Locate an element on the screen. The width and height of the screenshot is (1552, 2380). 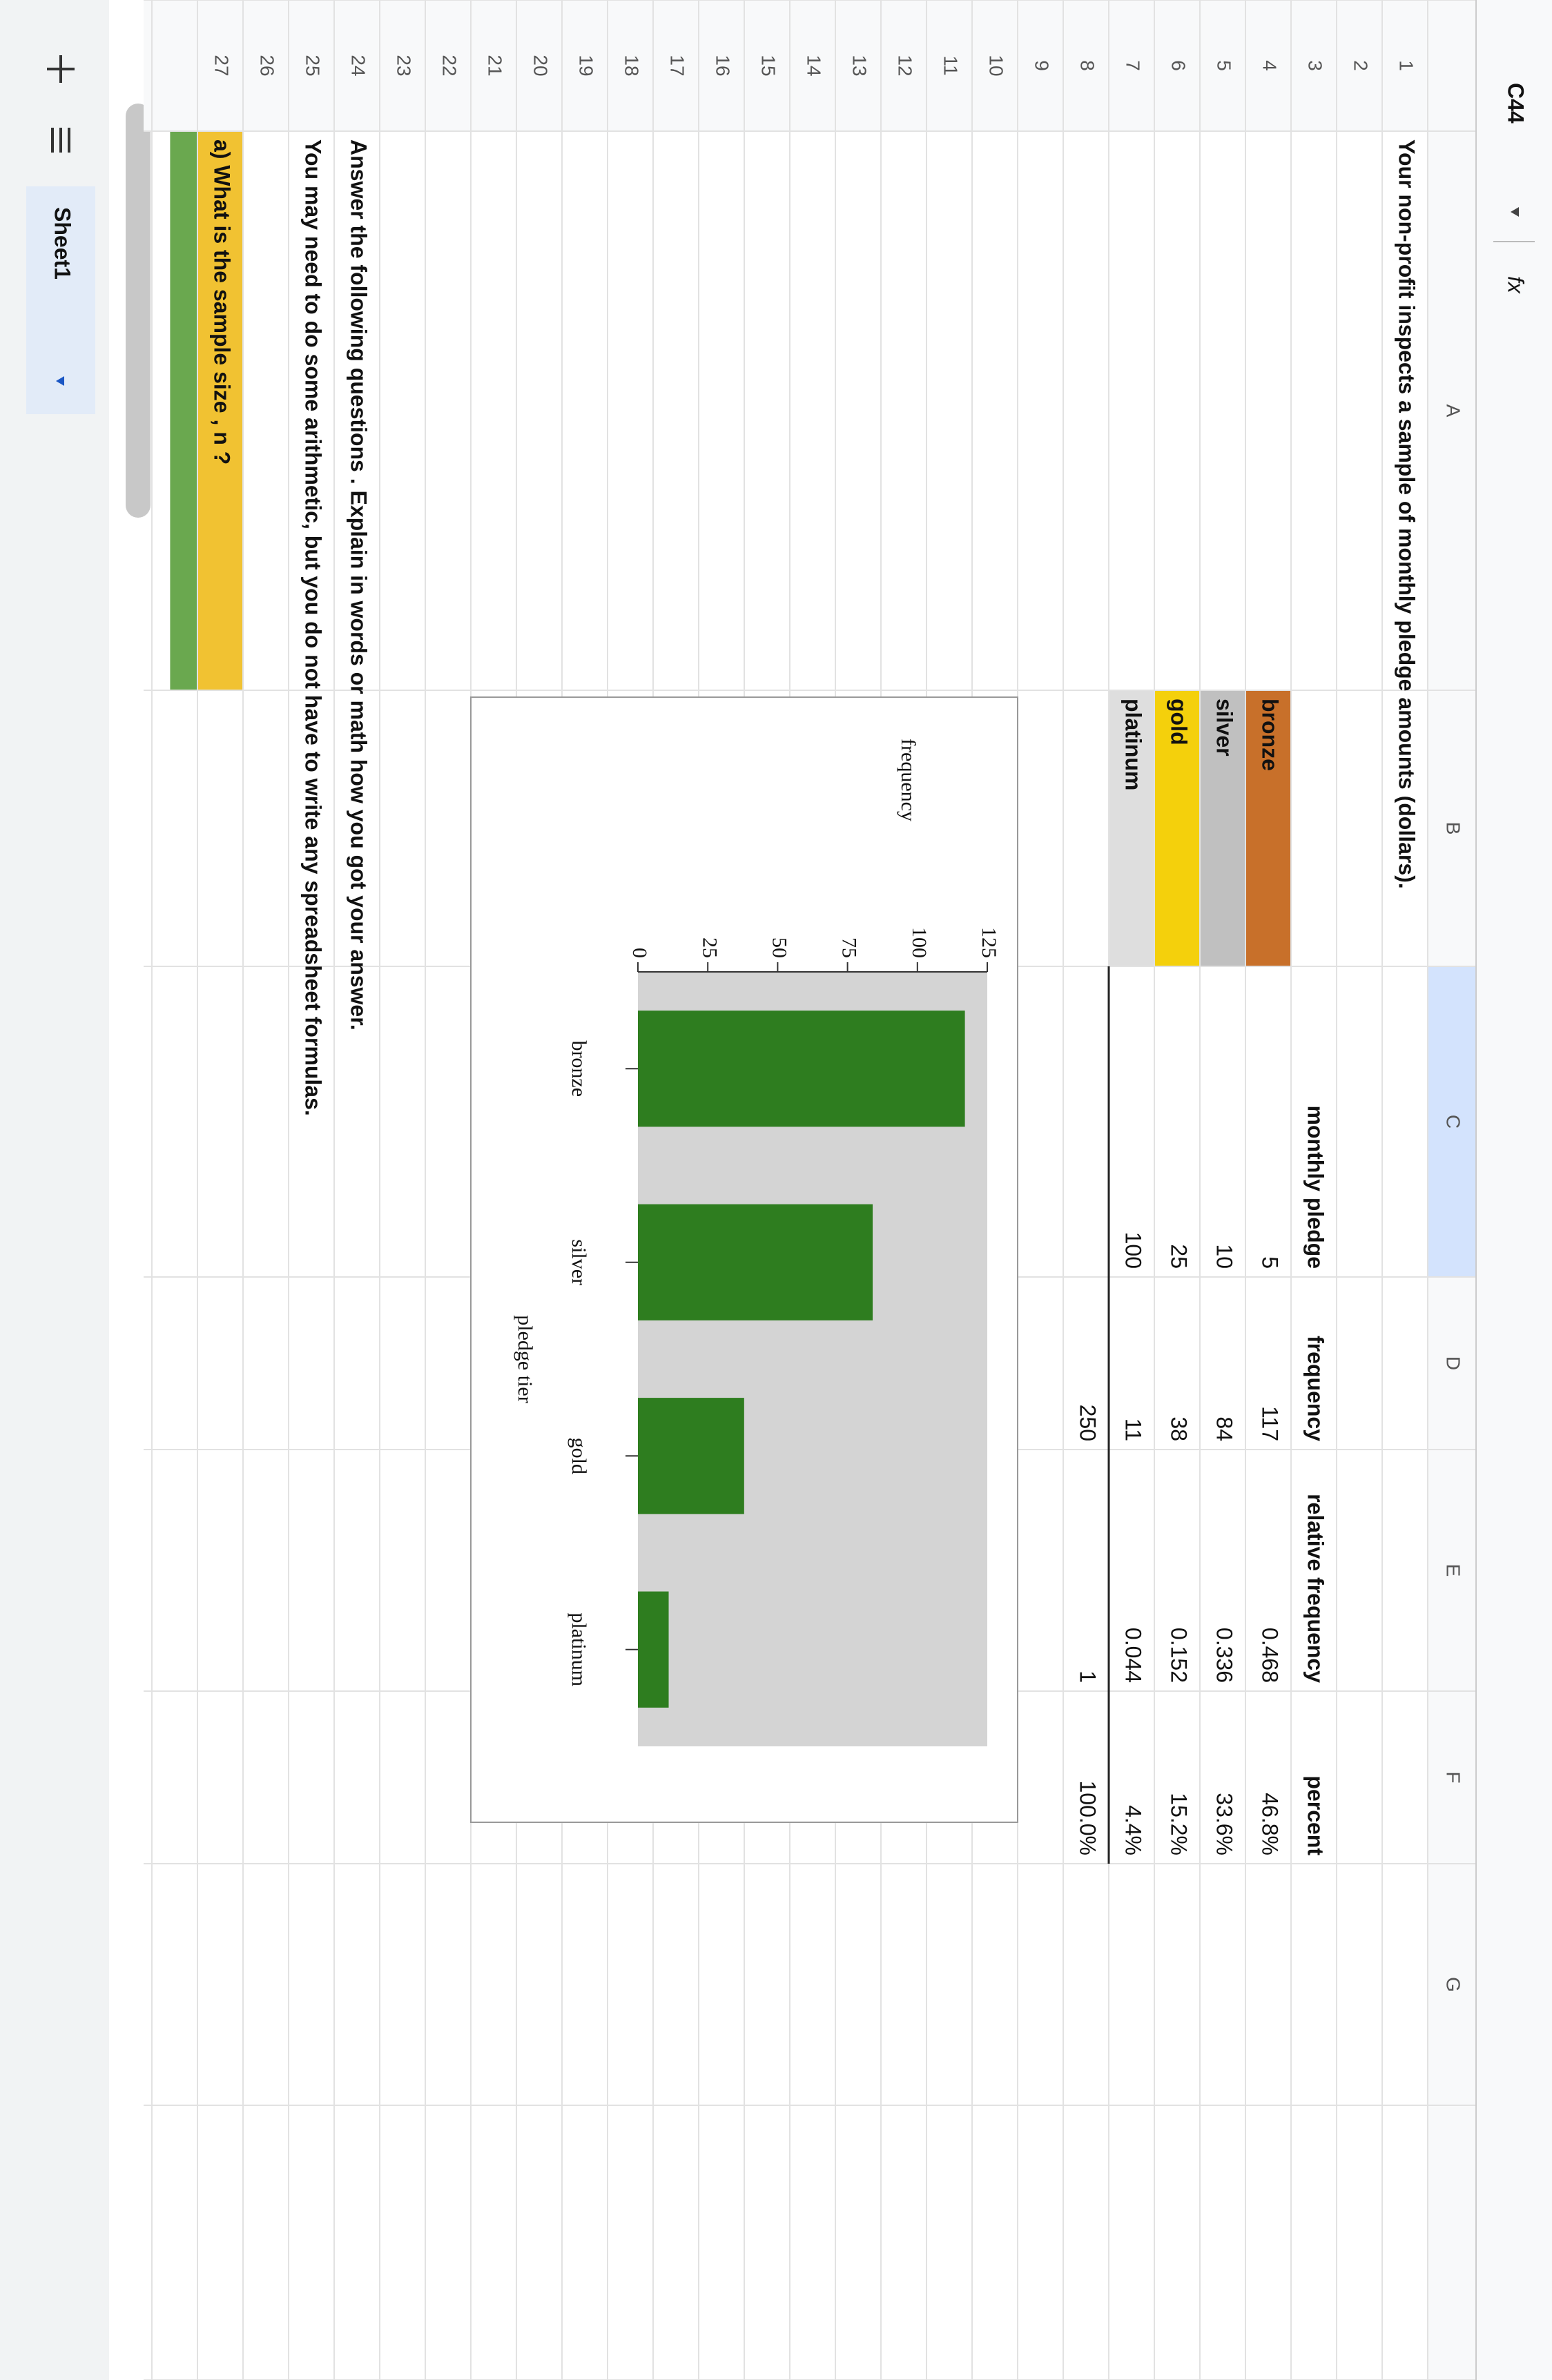
column-letter: E is located at coordinates (1453, 1570).